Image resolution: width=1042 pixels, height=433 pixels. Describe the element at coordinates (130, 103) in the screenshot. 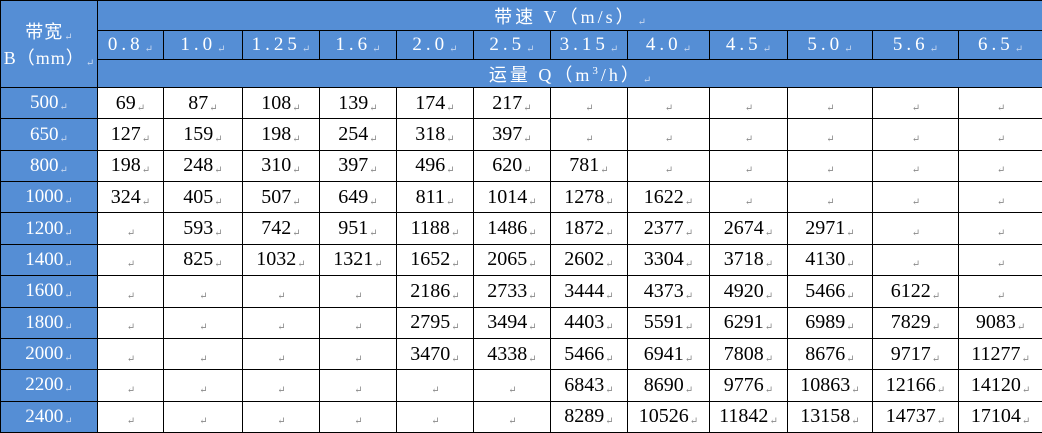

I see `capacity-value: 69` at that location.